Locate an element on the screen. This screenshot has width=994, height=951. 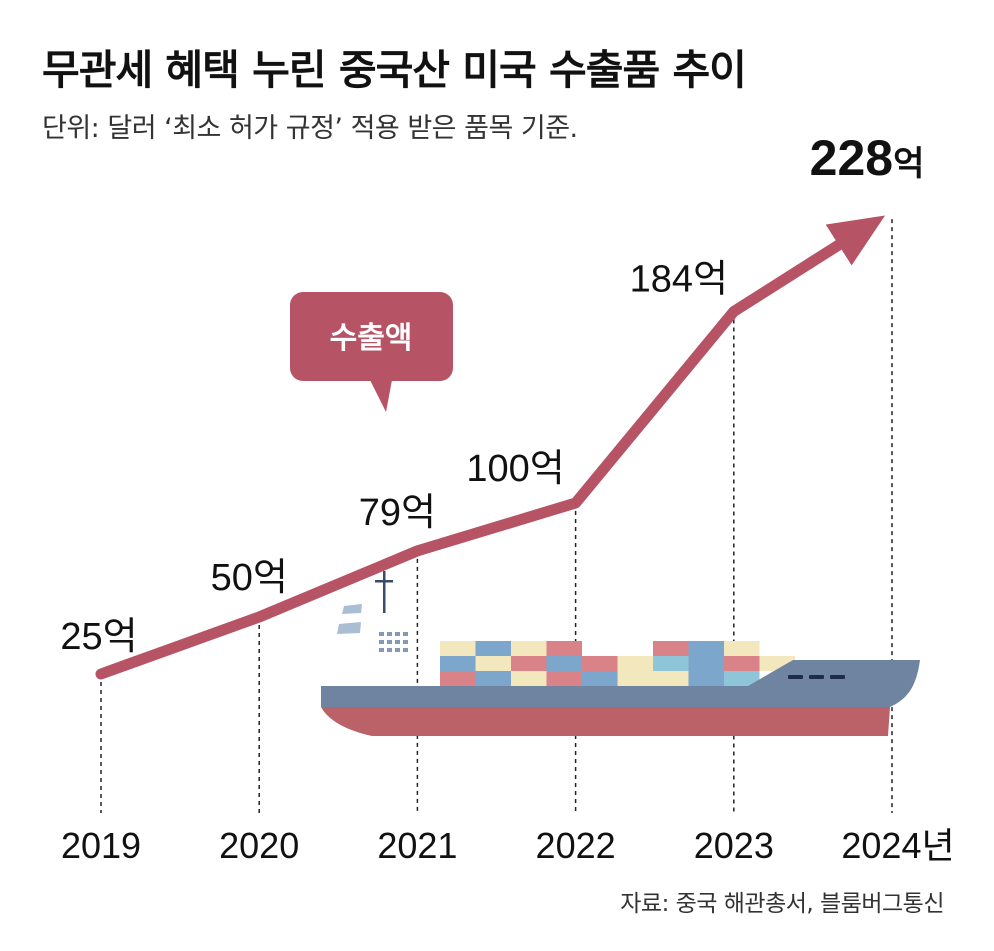
data-source: 자료: 중국 해관총서, 블룸버그통신 is located at coordinates (782, 904).